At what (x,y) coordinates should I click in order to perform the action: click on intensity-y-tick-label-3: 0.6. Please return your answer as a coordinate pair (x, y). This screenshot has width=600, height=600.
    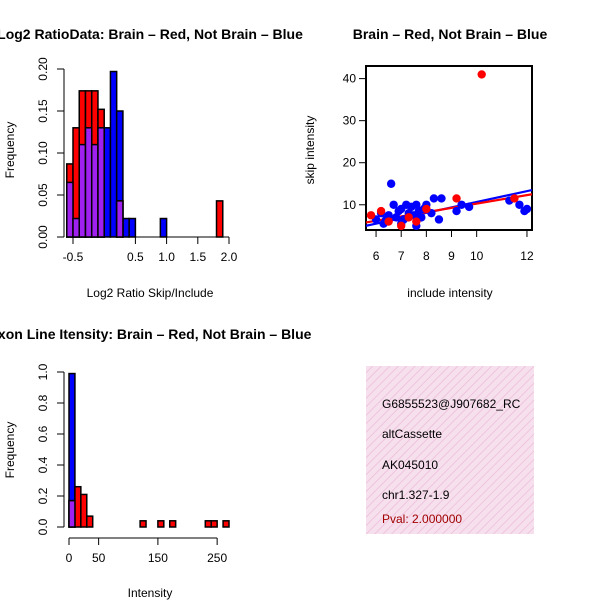
    Looking at the image, I should click on (43, 433).